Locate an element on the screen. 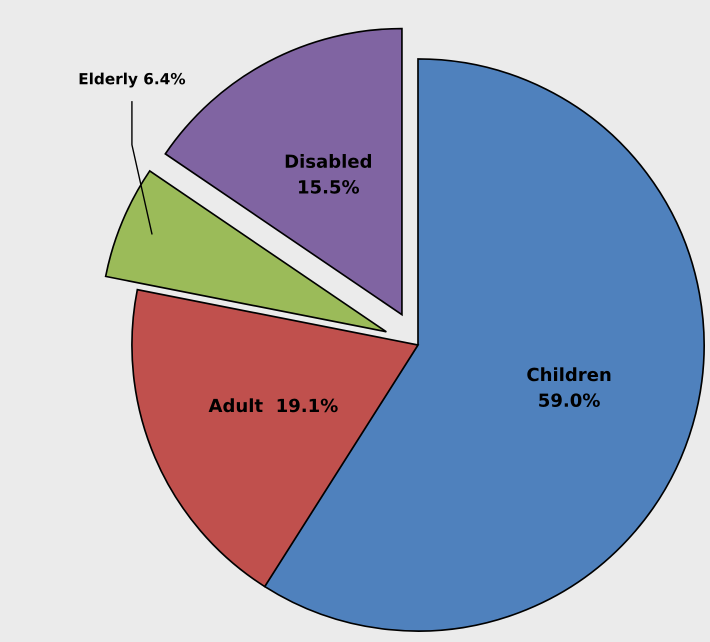 Image resolution: width=710 pixels, height=642 pixels. slice-label: Elderly 6.4% is located at coordinates (133, 80).